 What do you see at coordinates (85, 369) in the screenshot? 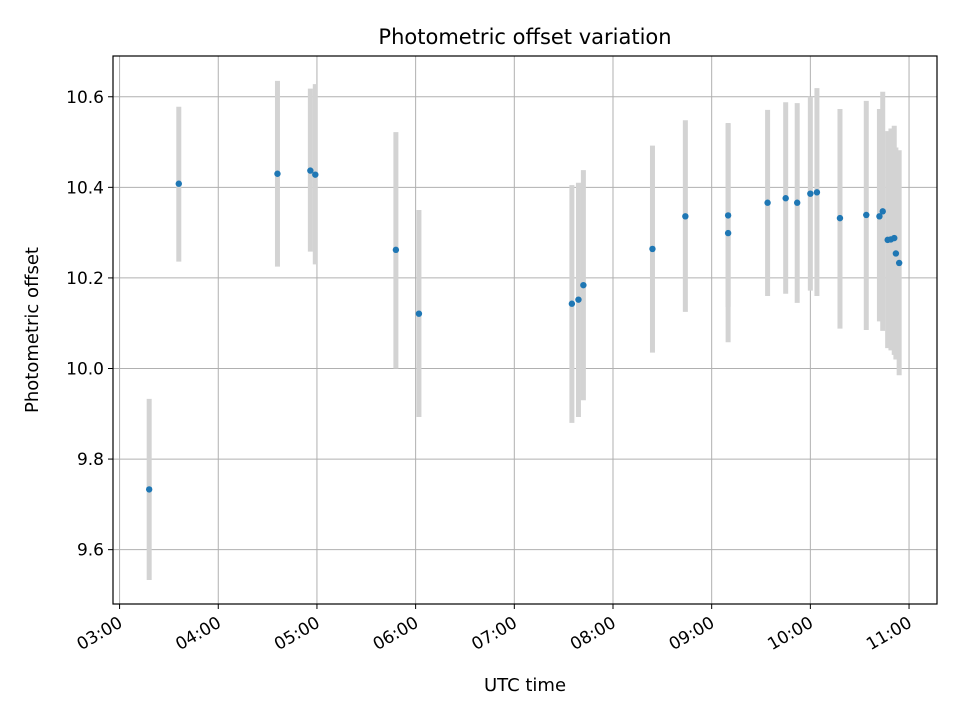
I see `y-tick-label: 10.0` at bounding box center [85, 369].